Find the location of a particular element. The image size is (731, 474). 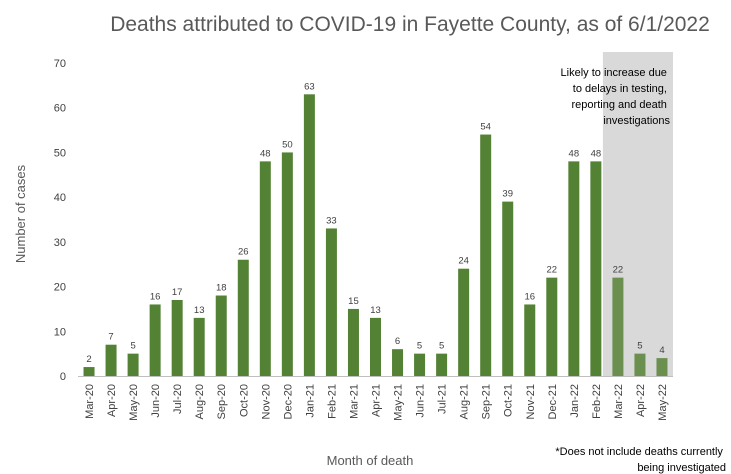

data-label: 18 is located at coordinates (221, 288).